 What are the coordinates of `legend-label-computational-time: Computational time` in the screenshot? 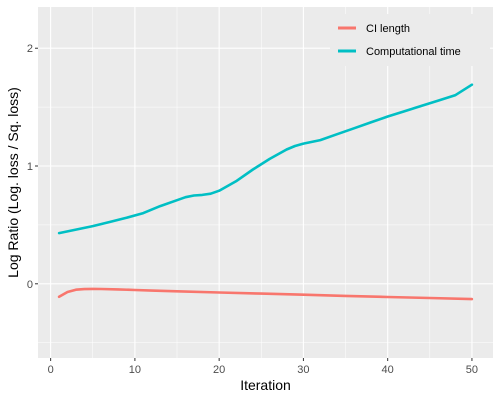 It's located at (413, 52).